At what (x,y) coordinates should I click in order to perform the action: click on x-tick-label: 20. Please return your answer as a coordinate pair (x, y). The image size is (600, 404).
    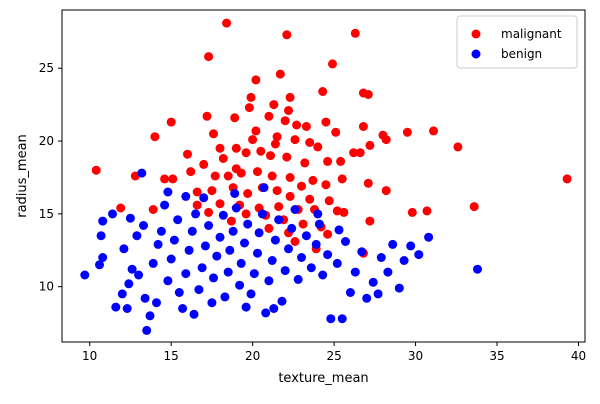
    Looking at the image, I should click on (252, 356).